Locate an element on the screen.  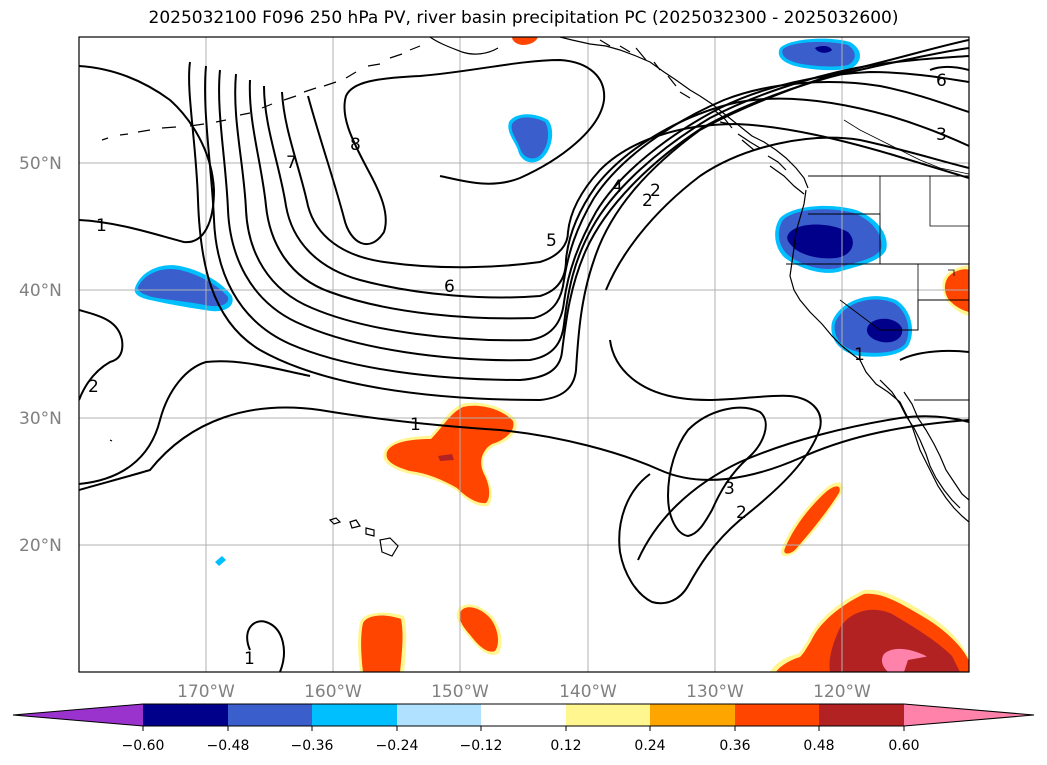
colorbar-extend-high is located at coordinates (969, 715).